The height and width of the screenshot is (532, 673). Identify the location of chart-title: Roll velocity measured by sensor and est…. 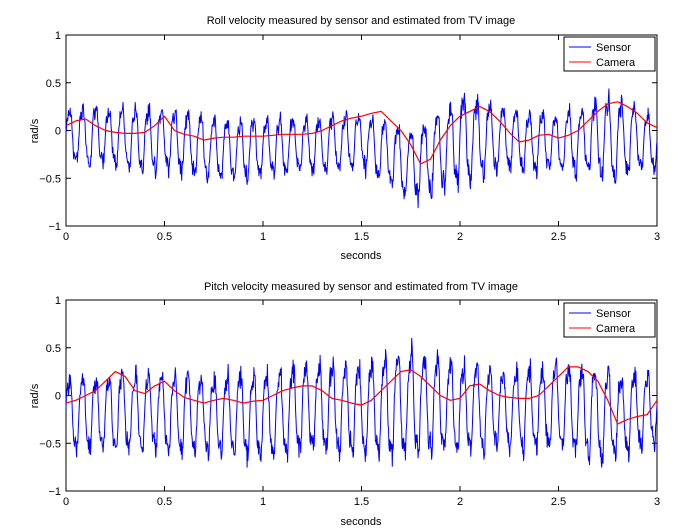
(361, 21).